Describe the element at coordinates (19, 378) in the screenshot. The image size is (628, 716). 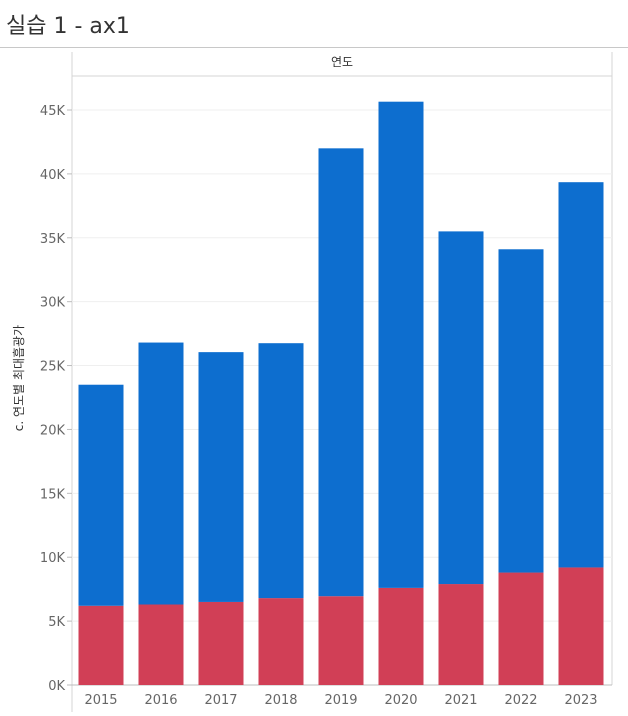
I see `y-axis-label: c. 연도별 최대흡광가` at that location.